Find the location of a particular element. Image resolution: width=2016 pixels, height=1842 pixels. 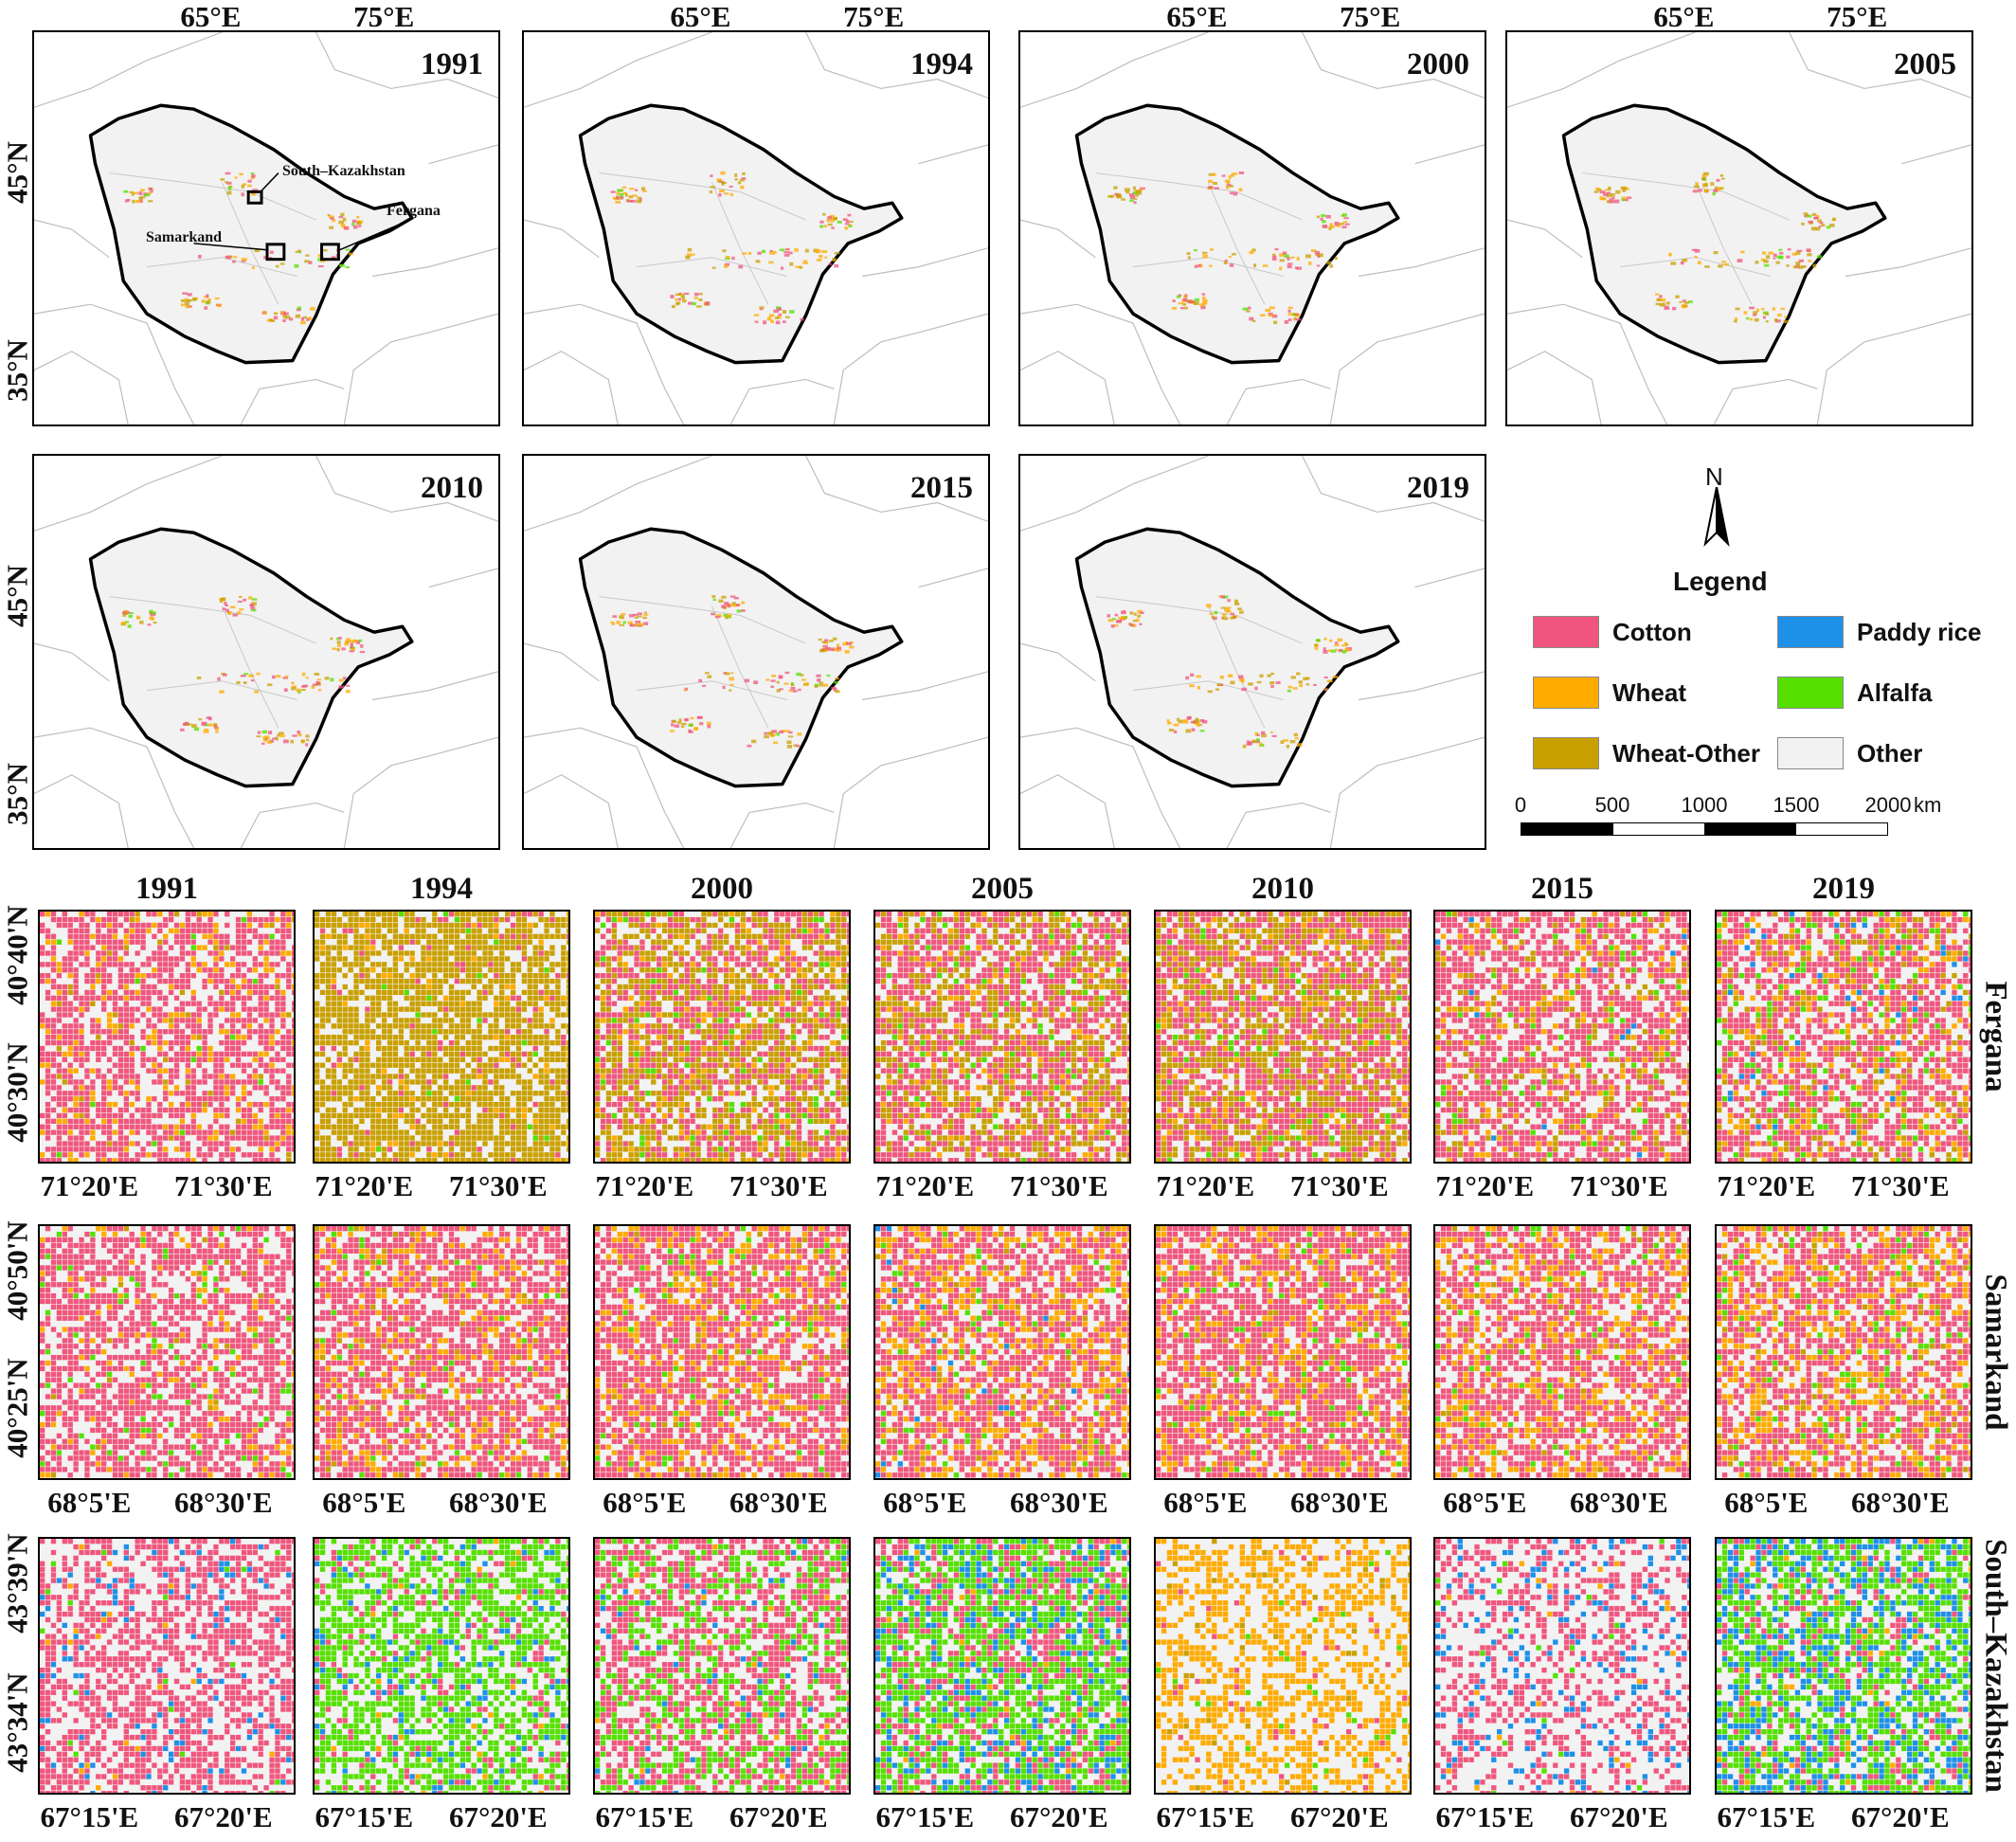

detail-year-header: 2005 is located at coordinates (1003, 889).